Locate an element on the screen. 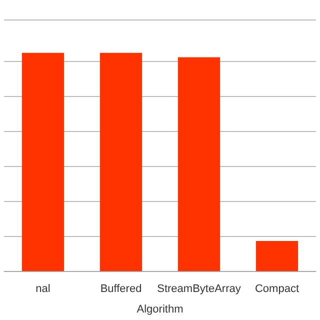  x-tick-label: StreamByteArray is located at coordinates (199, 289).